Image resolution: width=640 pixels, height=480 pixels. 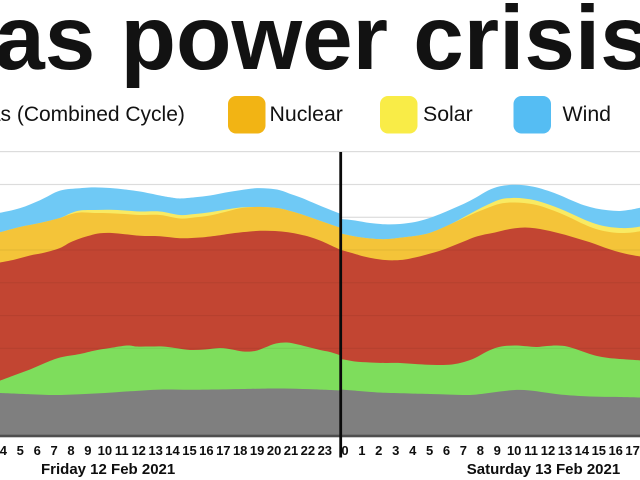 I want to click on svg-text: 2, so click(x=378, y=450).